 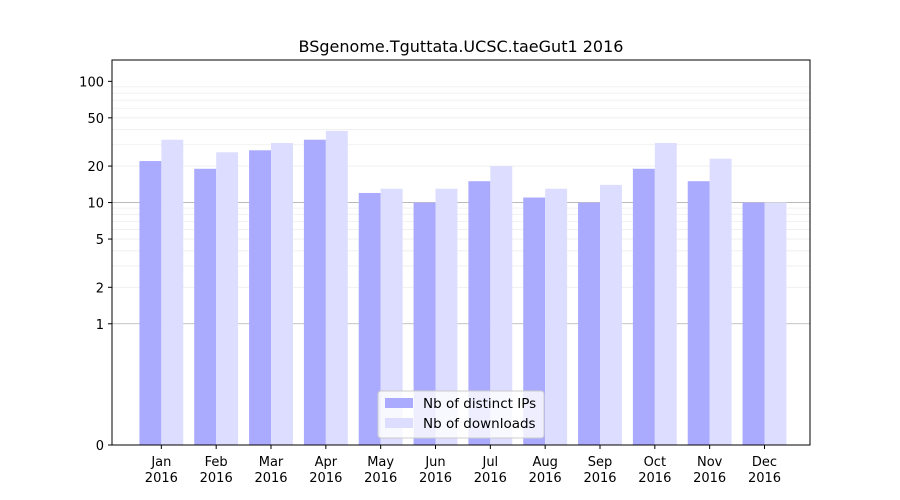 What do you see at coordinates (710, 462) in the screenshot?
I see `x-tick-label-month: Nov` at bounding box center [710, 462].